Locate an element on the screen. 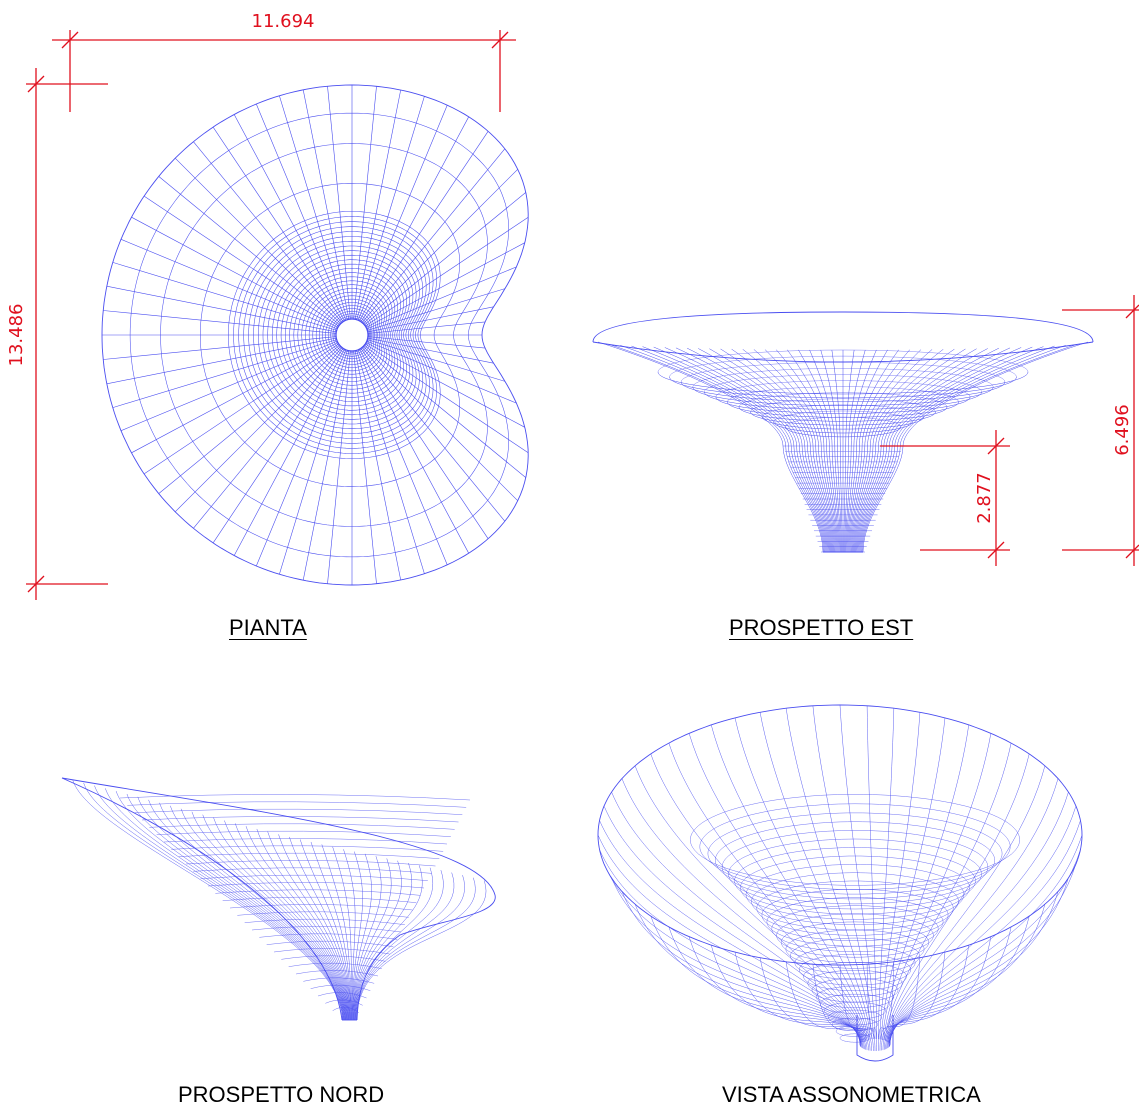 The width and height of the screenshot is (1139, 1119). plan-width-dimension is located at coordinates (284, 71).